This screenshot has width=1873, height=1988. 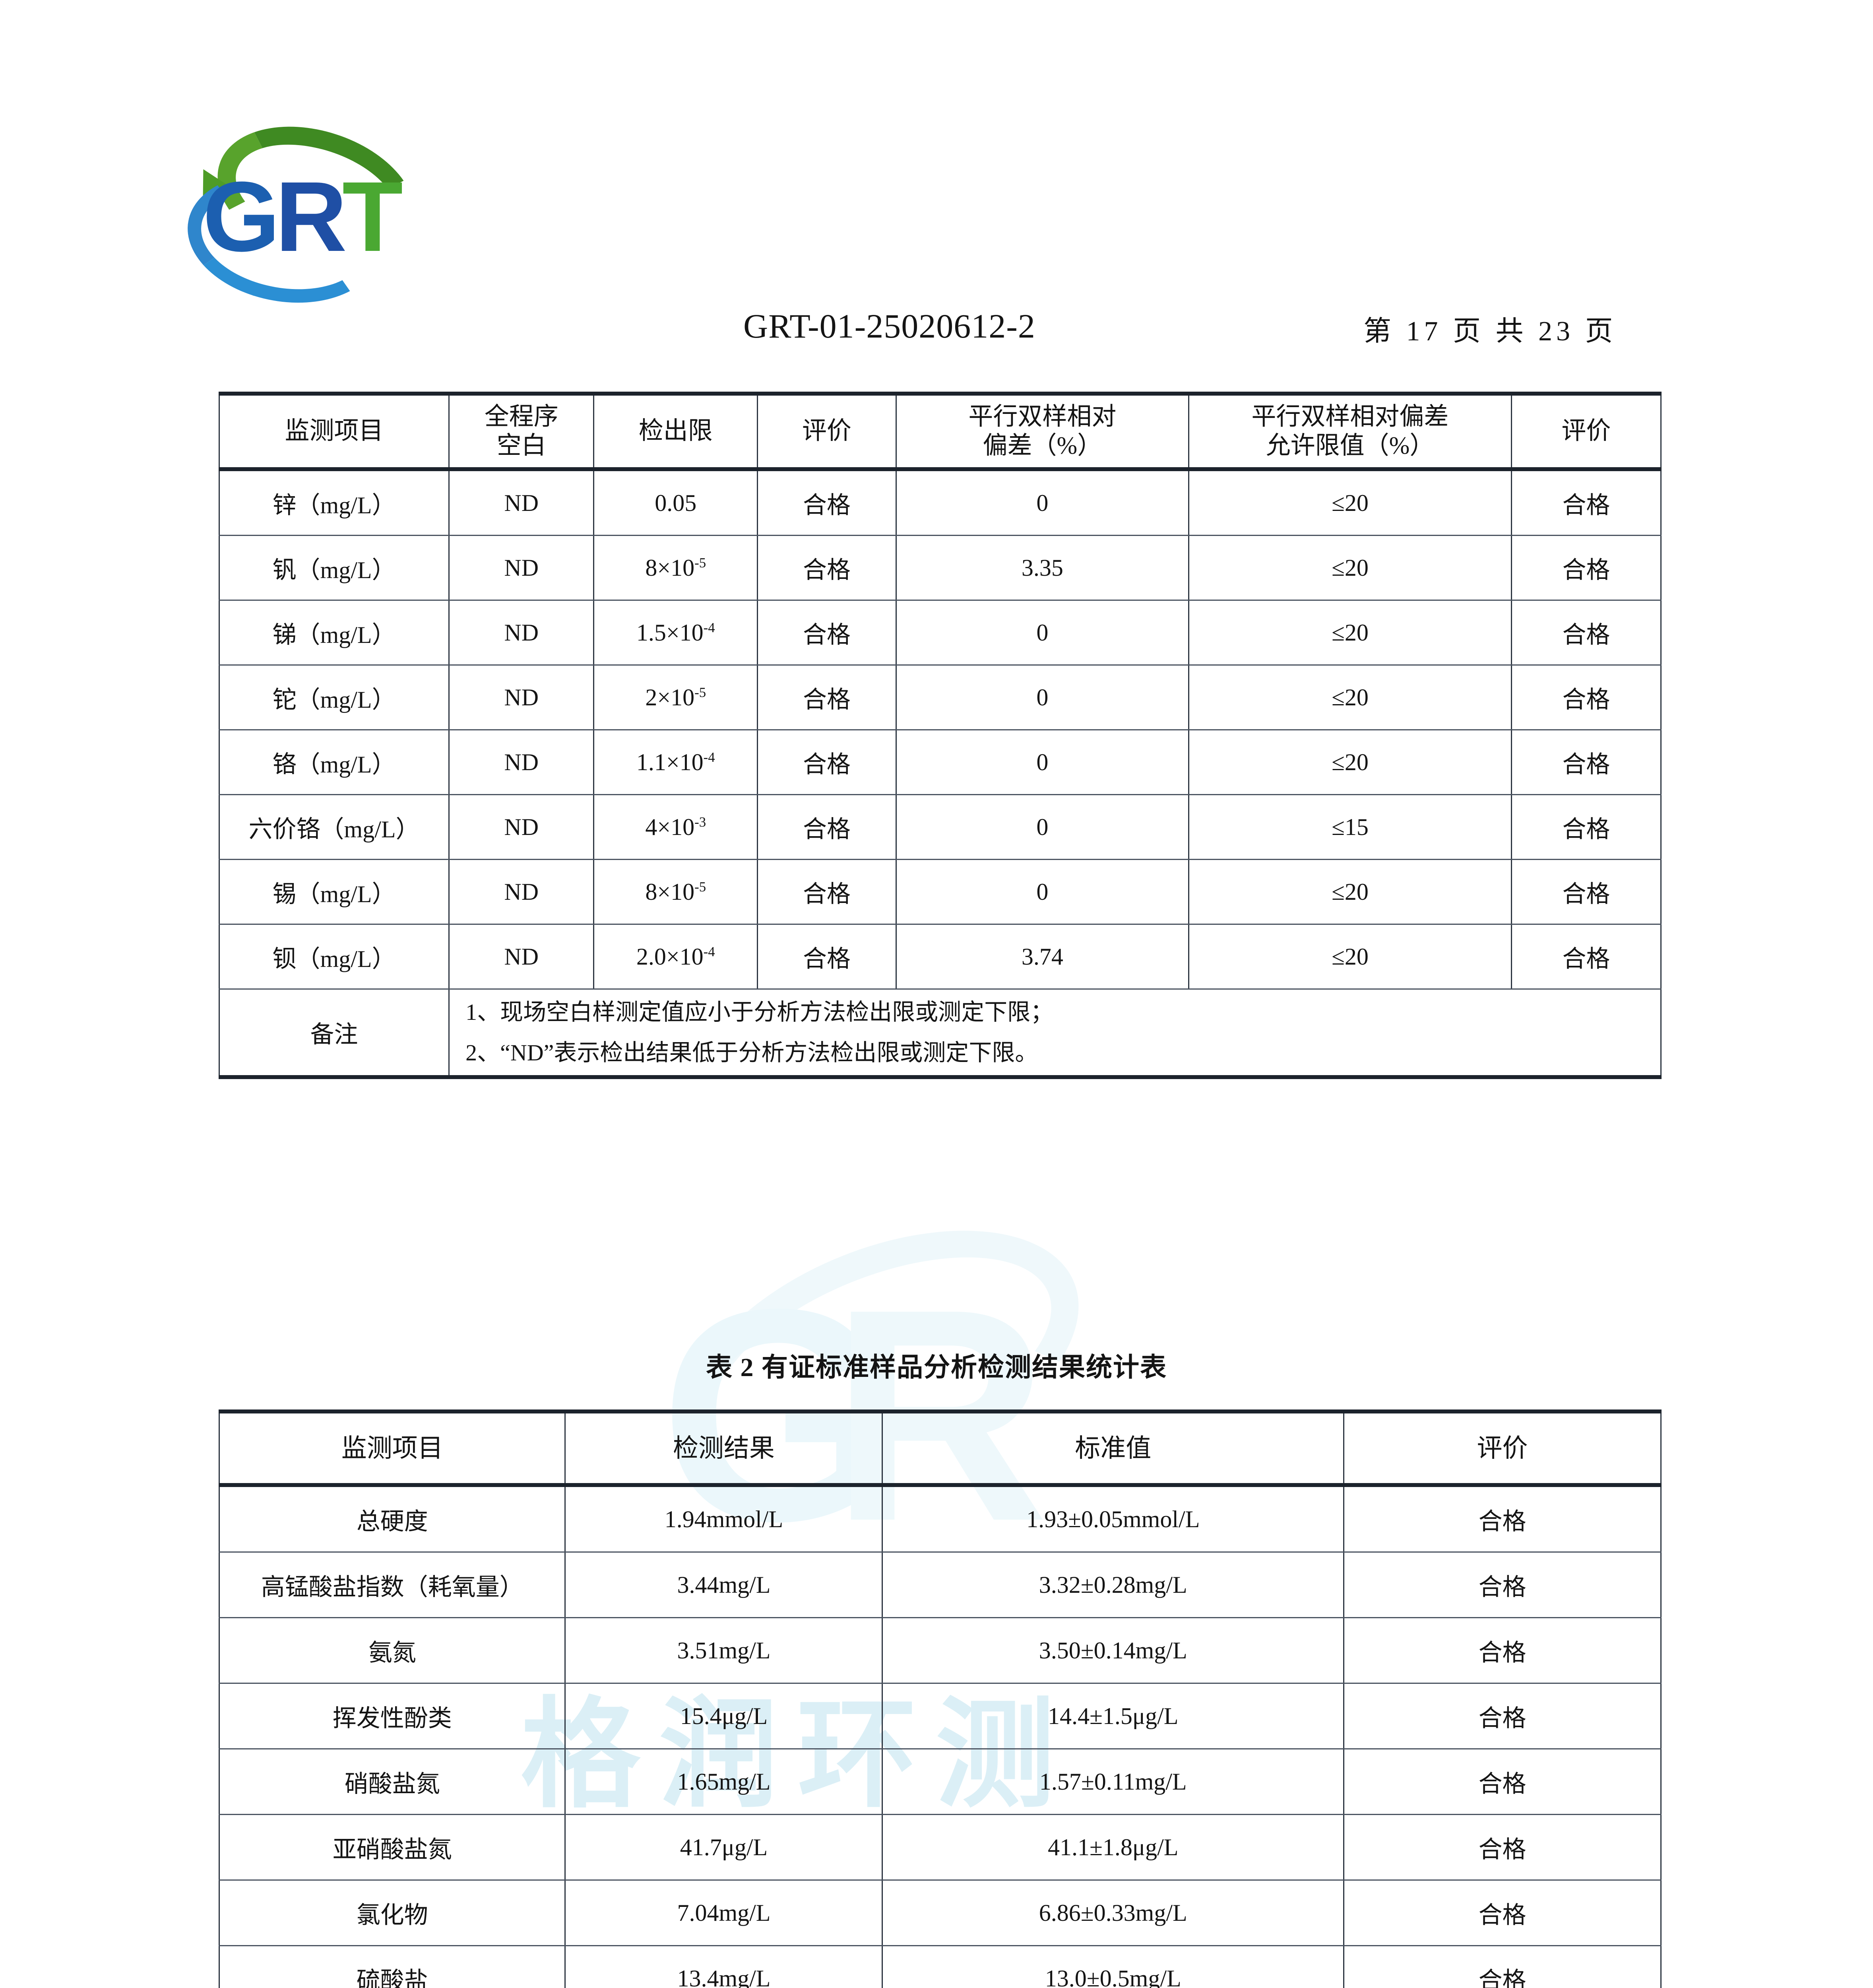 I want to click on table-row: 钡（mg/L） ND 2.0×10⁻⁴ 合格 3.74 ≤20 合格, so click(x=940, y=957).